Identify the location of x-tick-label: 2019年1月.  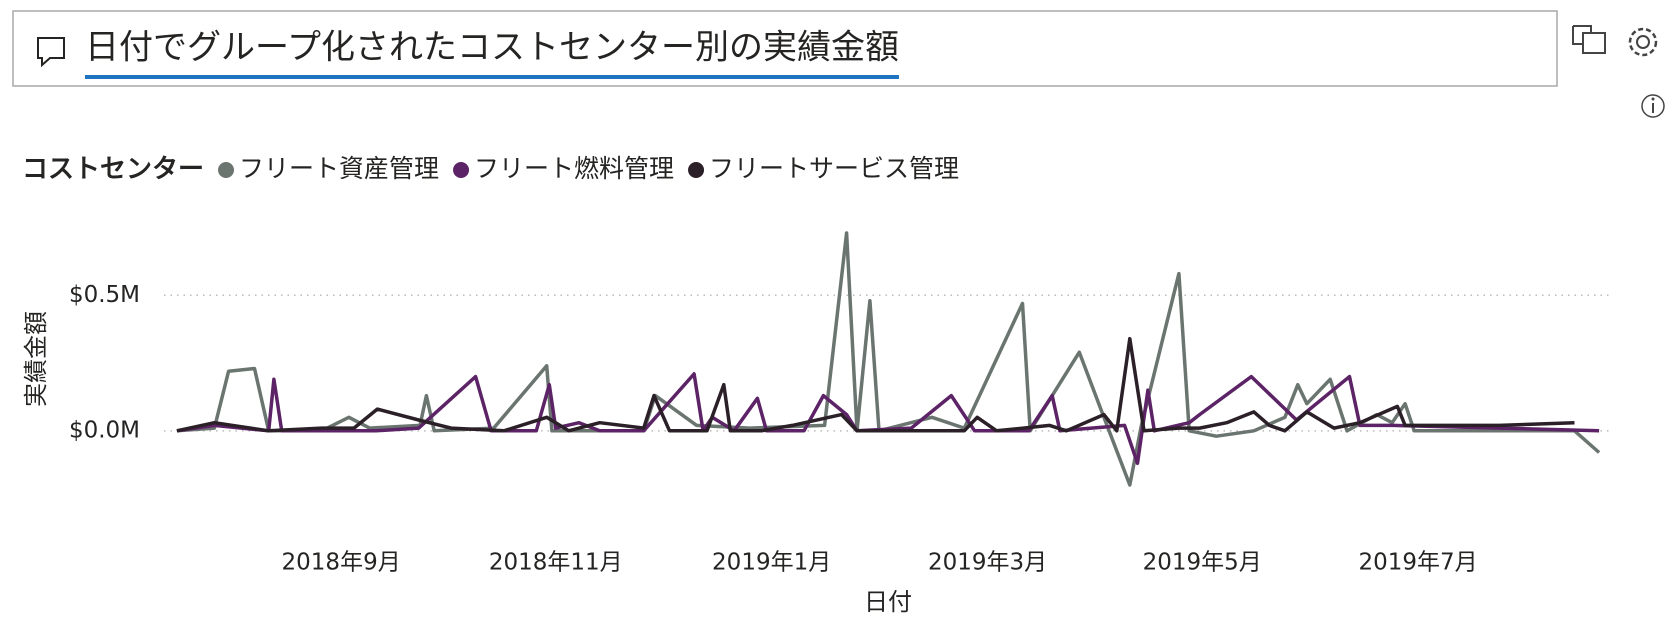
(771, 563).